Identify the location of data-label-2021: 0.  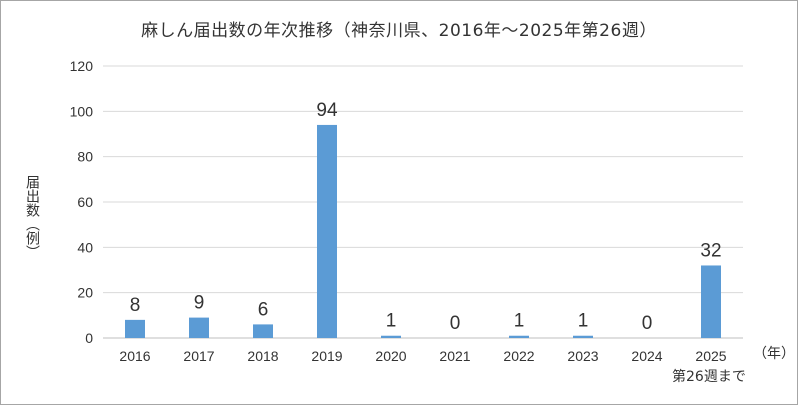
(455, 323).